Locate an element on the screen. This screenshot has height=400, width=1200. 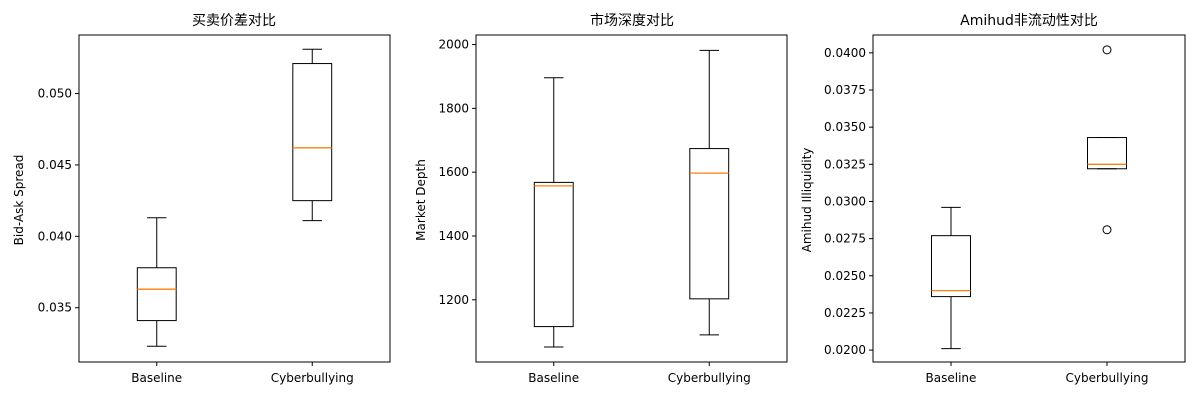
y-tick-label: 0.0350 is located at coordinates (845, 127).